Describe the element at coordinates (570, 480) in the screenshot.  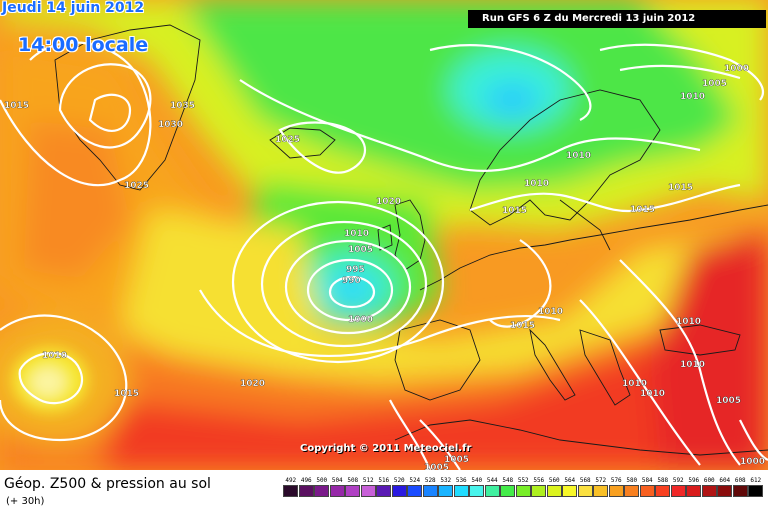
I see `scale-label: 564` at that location.